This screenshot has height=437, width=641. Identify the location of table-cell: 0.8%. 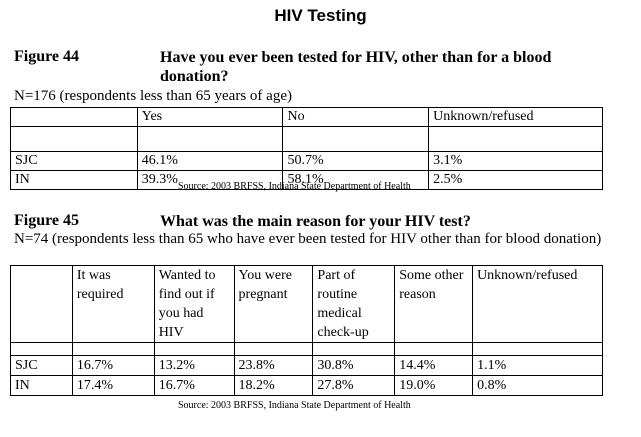
(537, 385).